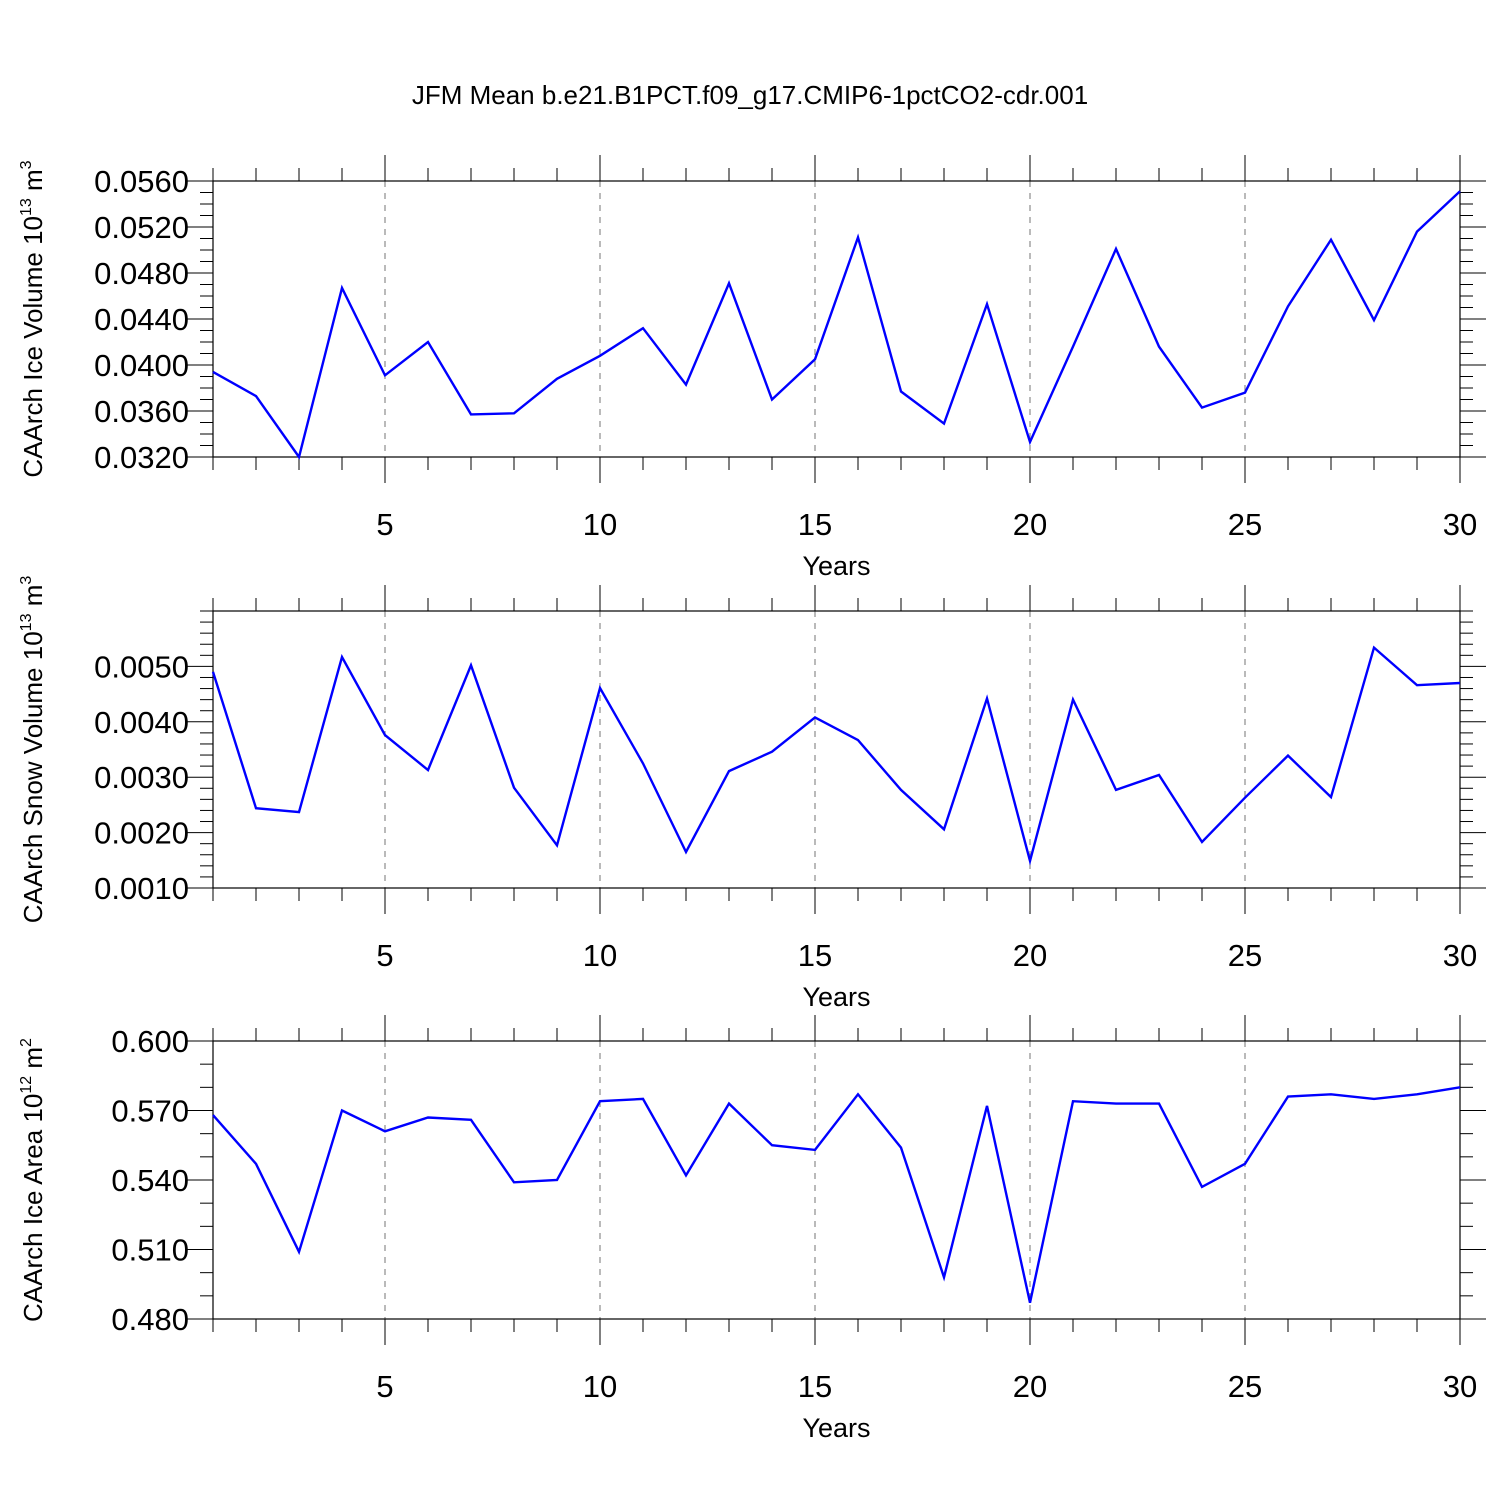 This screenshot has height=1500, width=1500. Describe the element at coordinates (141, 365) in the screenshot. I see `y-tick-label: 0.0400` at that location.